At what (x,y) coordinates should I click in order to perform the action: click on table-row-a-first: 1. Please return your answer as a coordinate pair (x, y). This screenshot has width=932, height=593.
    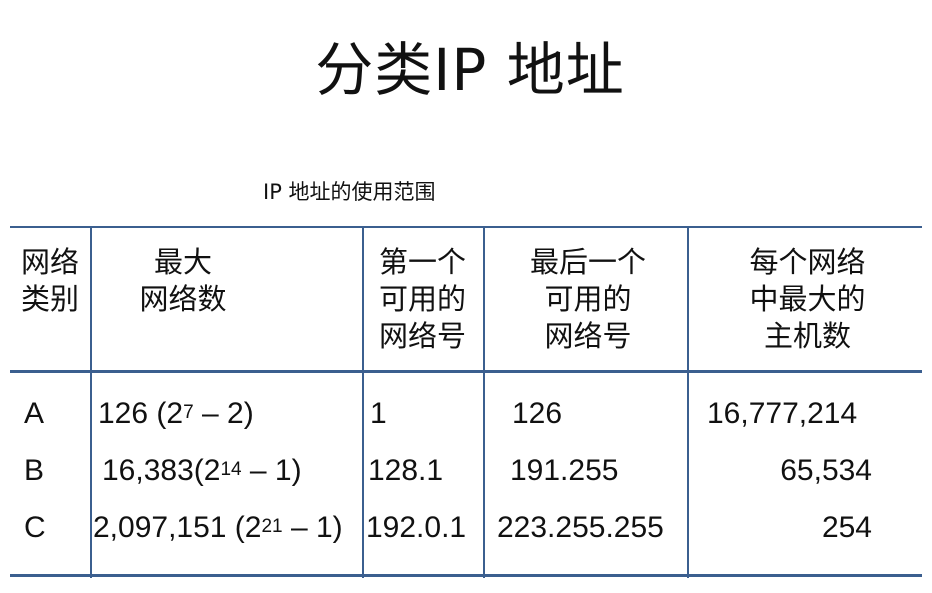
    Looking at the image, I should click on (378, 413).